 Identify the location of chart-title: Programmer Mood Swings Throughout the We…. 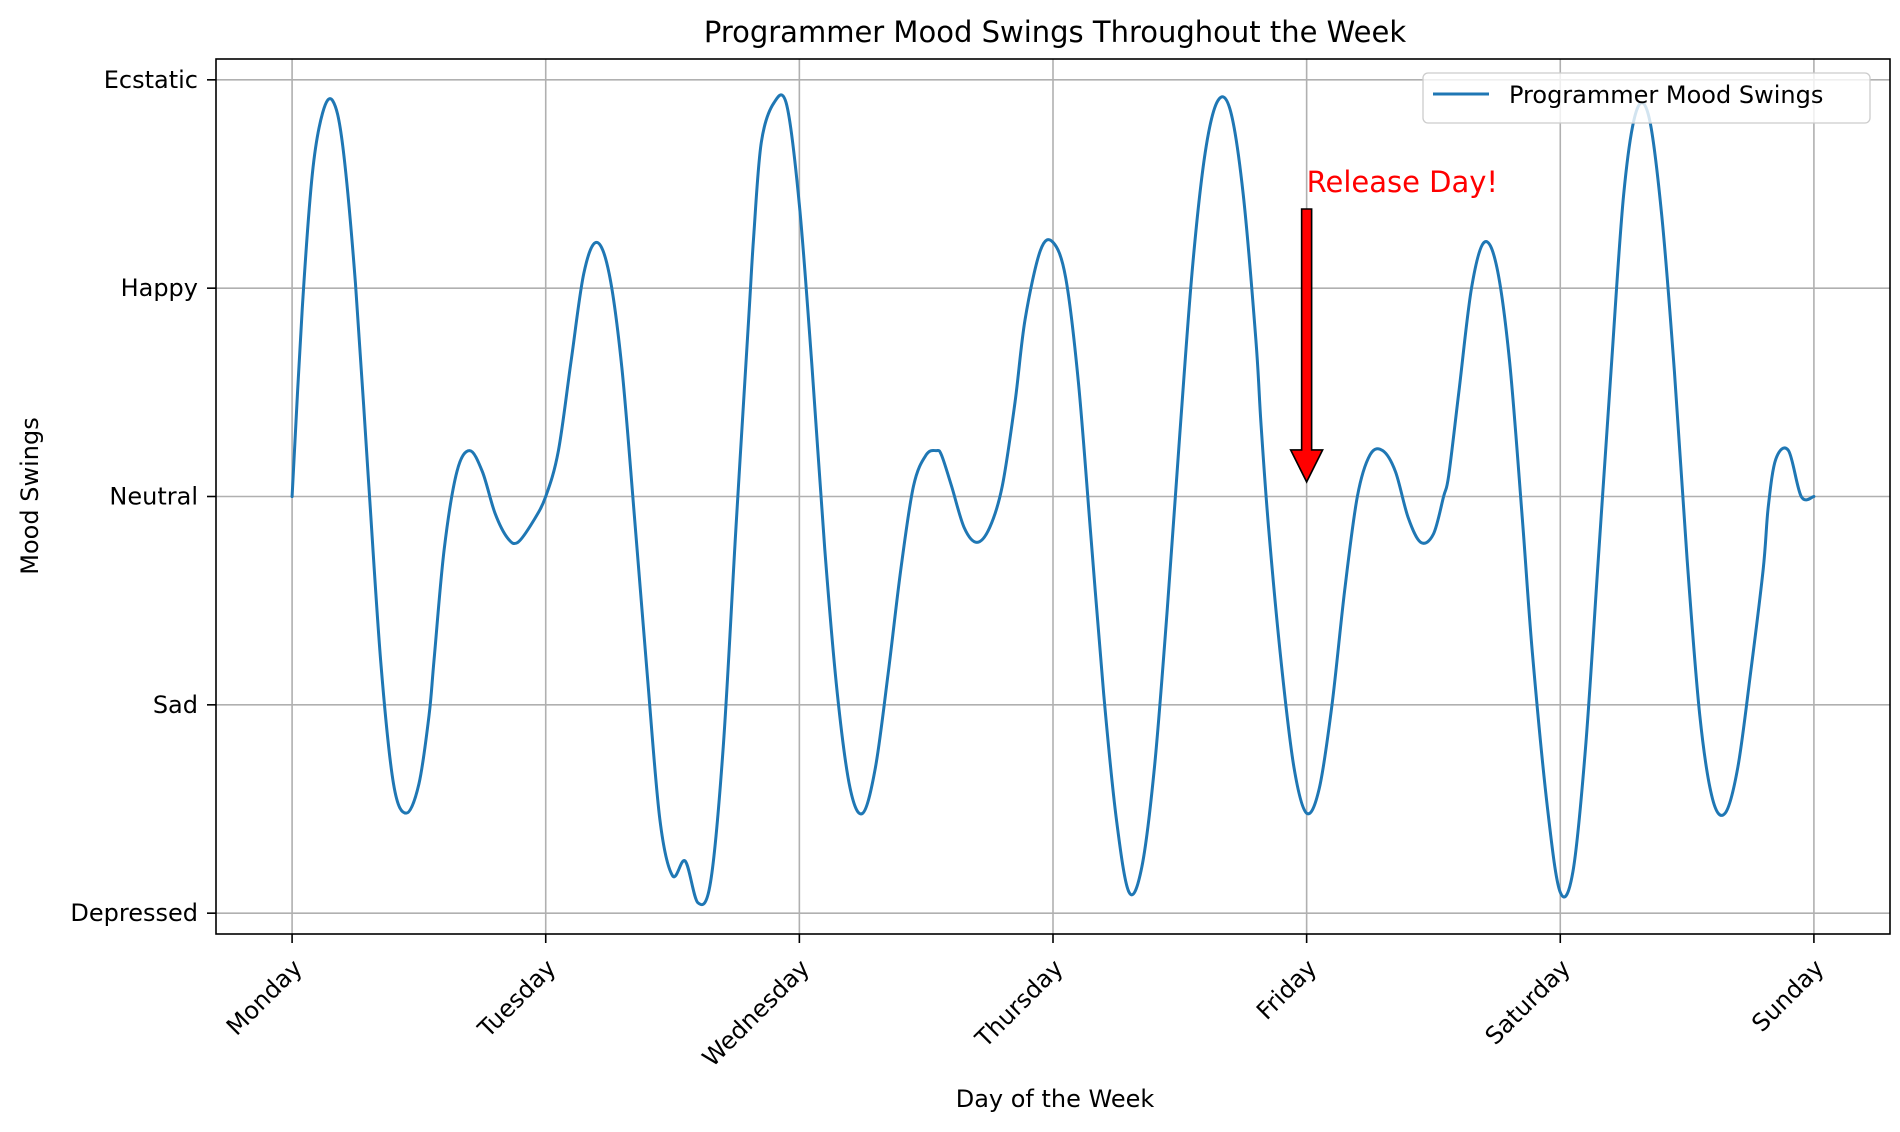
(1055, 32).